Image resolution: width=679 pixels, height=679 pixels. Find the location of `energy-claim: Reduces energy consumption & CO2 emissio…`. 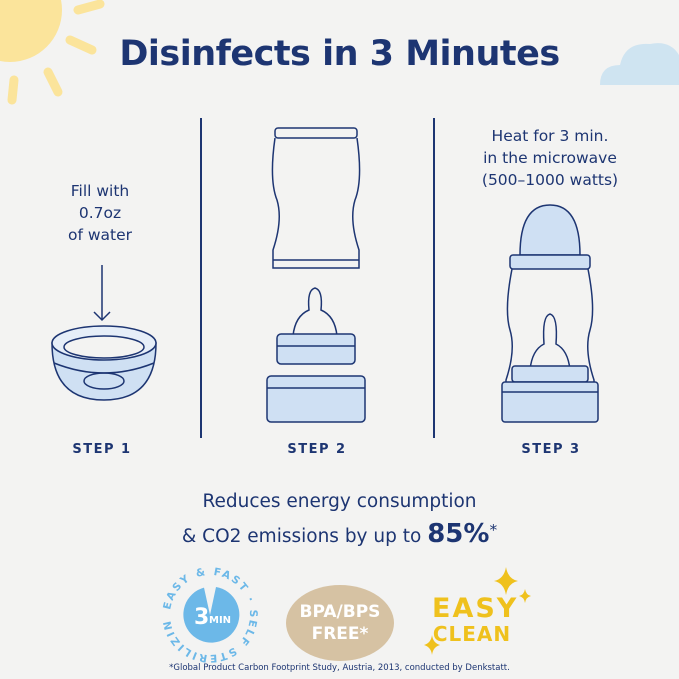

energy-claim: Reduces energy consumption & CO2 emissio… is located at coordinates (339, 519).